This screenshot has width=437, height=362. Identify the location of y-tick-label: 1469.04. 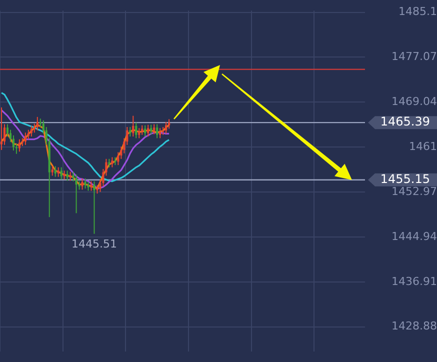
(414, 101).